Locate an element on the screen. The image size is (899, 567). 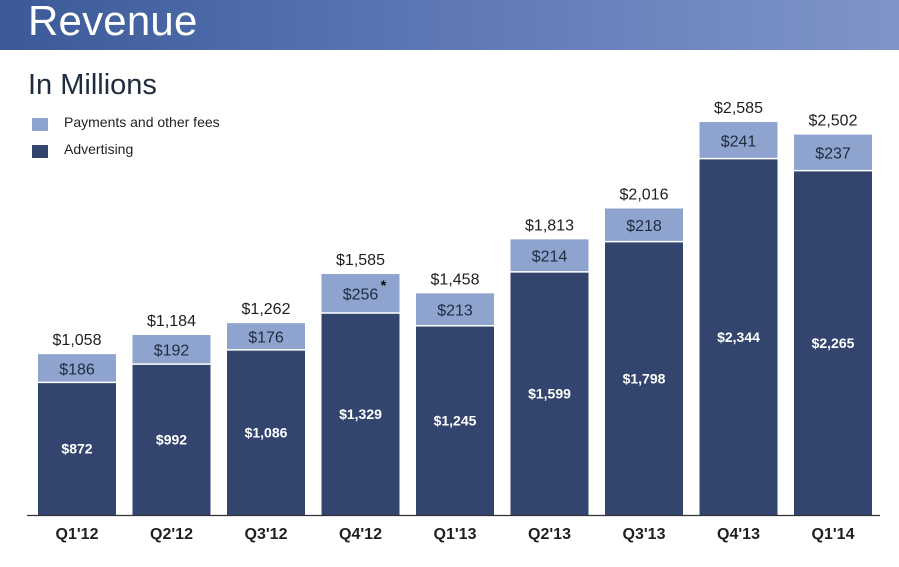
data-label-payments: $192 is located at coordinates (172, 351).